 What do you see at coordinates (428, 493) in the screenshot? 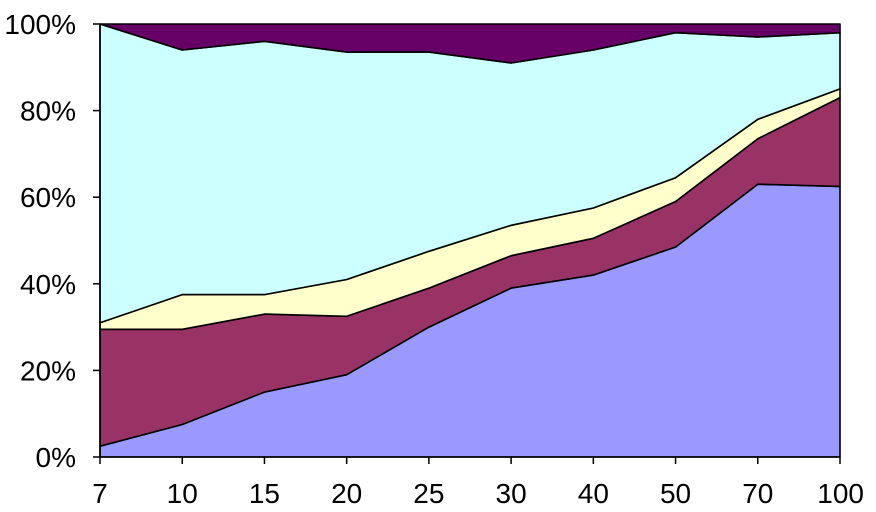
I see `x-tick-label: 25` at bounding box center [428, 493].